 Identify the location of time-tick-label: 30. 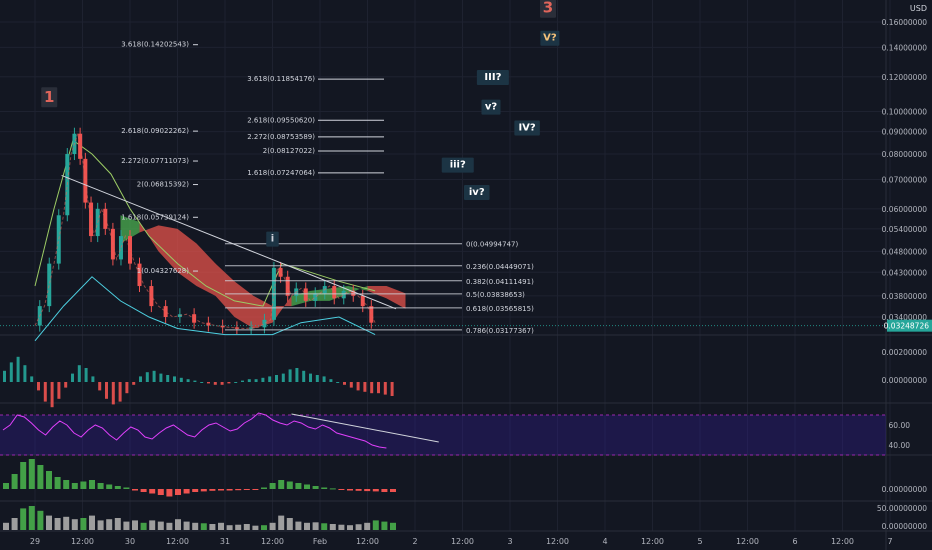
(130, 541).